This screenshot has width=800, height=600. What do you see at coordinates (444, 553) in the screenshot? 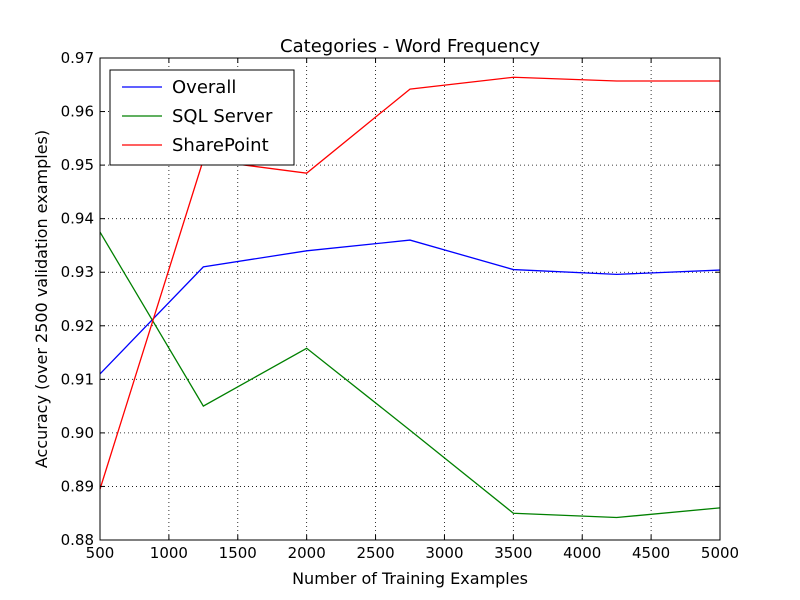
I see `x-tick-label: 3000` at bounding box center [444, 553].